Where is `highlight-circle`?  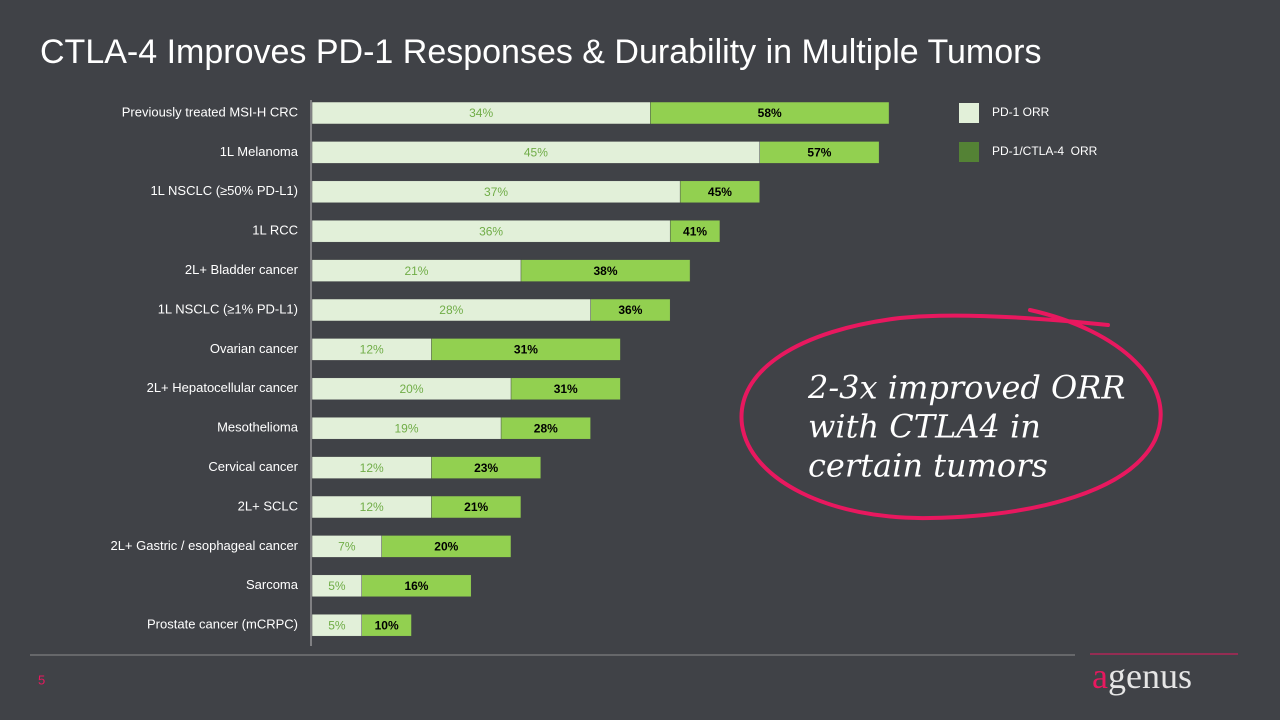
highlight-circle is located at coordinates (951, 414).